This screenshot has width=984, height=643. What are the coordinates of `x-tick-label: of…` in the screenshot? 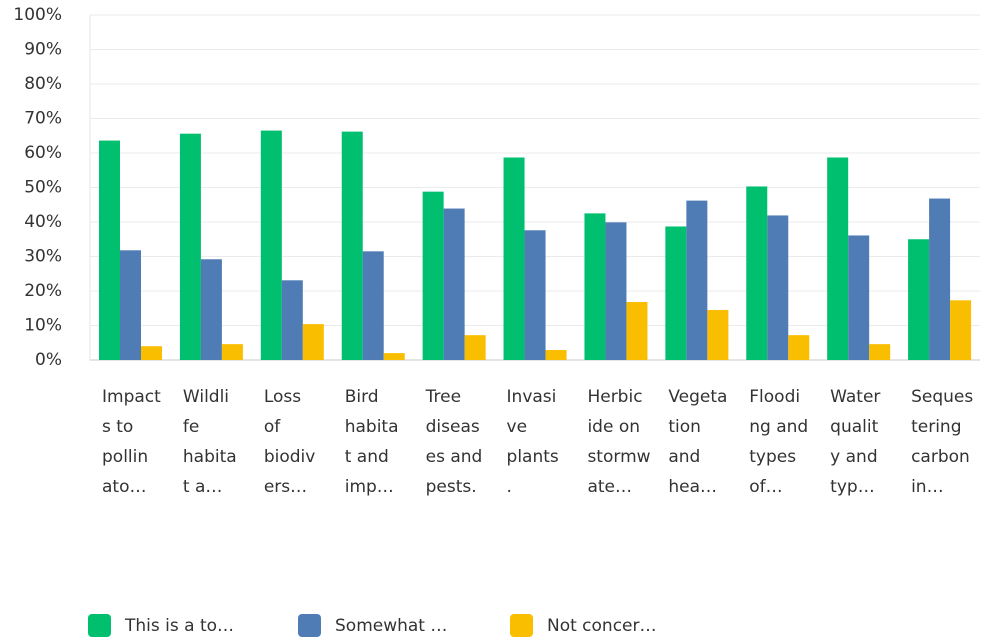 It's located at (765, 487).